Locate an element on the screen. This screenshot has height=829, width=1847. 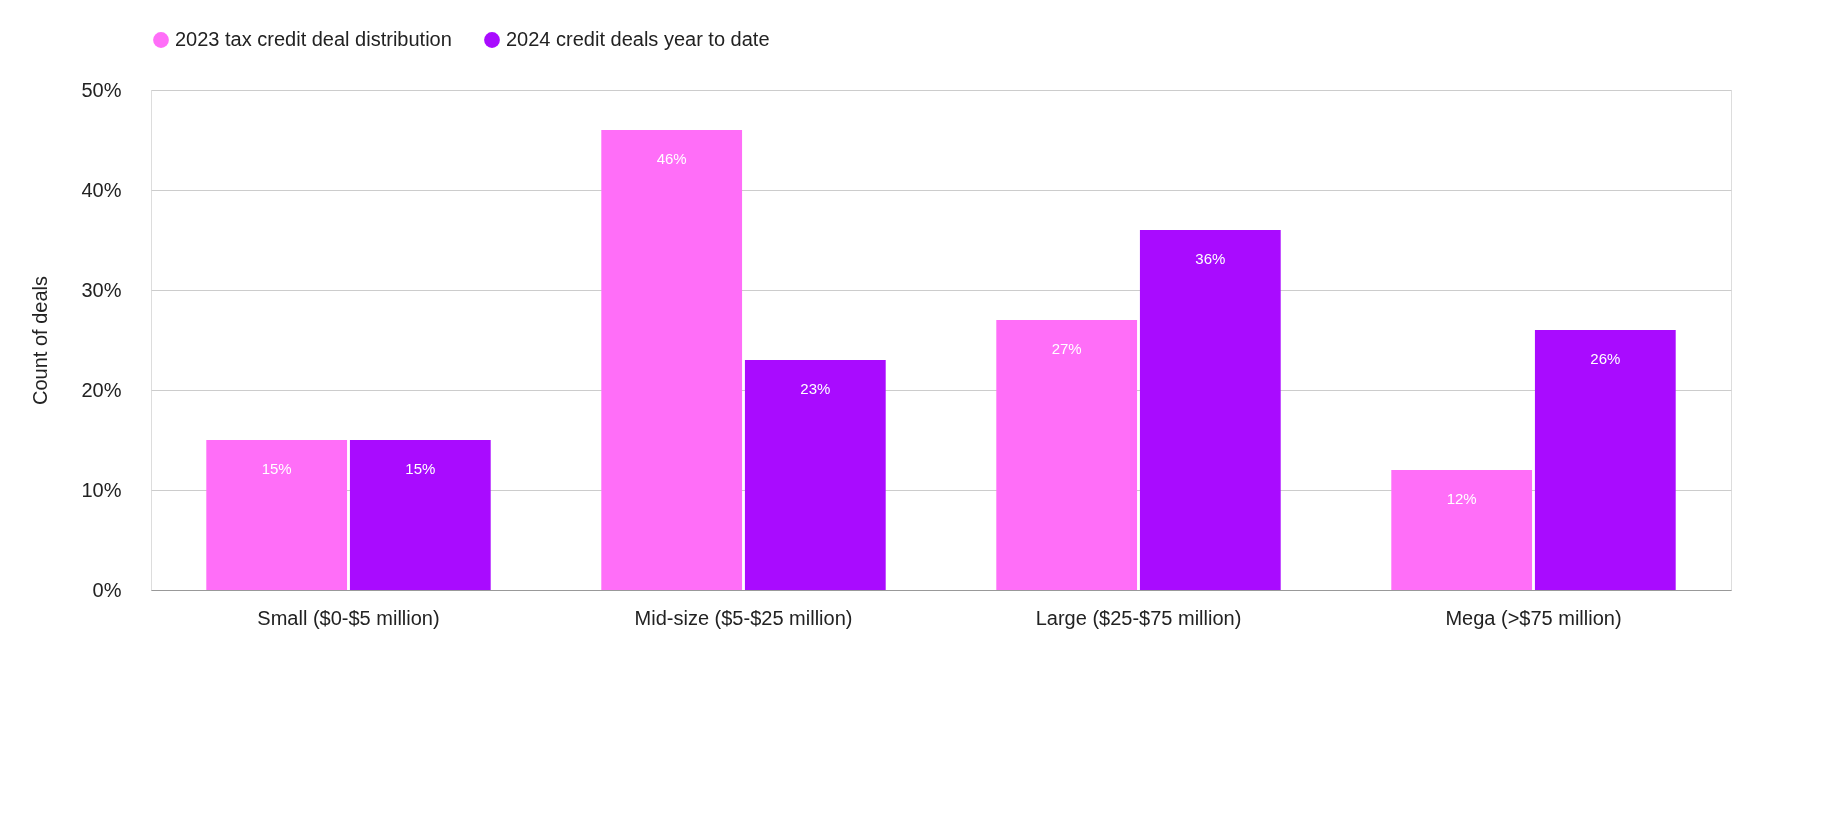
data-label: 46% is located at coordinates (671, 158).